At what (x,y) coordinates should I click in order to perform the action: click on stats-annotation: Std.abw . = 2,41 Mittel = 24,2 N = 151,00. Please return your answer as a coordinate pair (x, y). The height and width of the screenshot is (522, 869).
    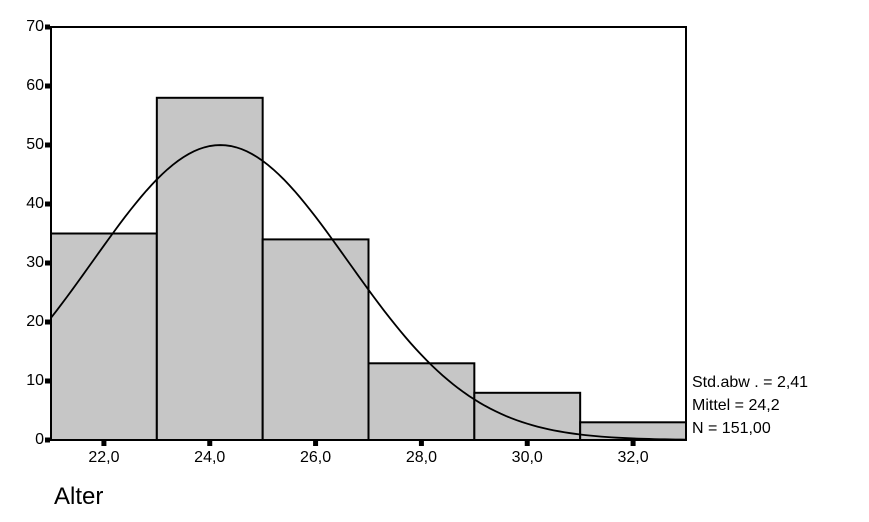
    Looking at the image, I should click on (750, 405).